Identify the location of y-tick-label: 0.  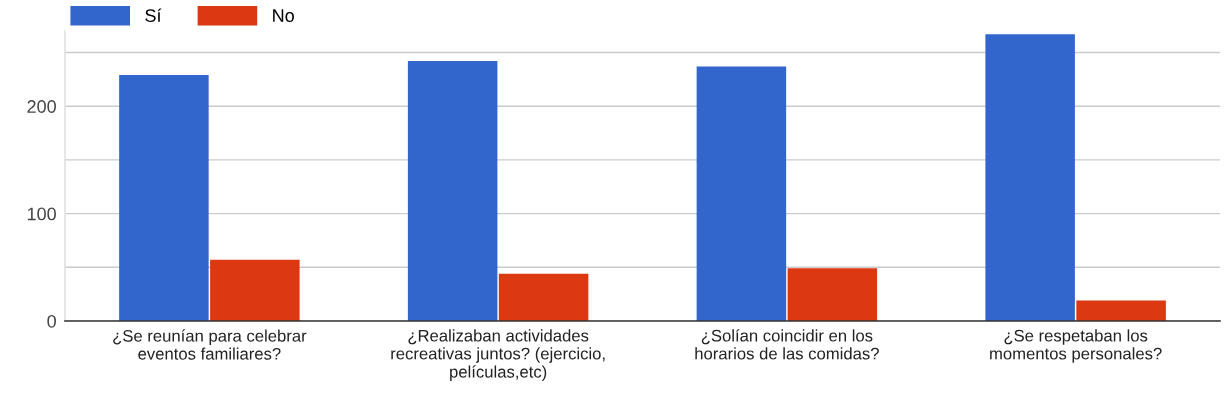
(51, 321).